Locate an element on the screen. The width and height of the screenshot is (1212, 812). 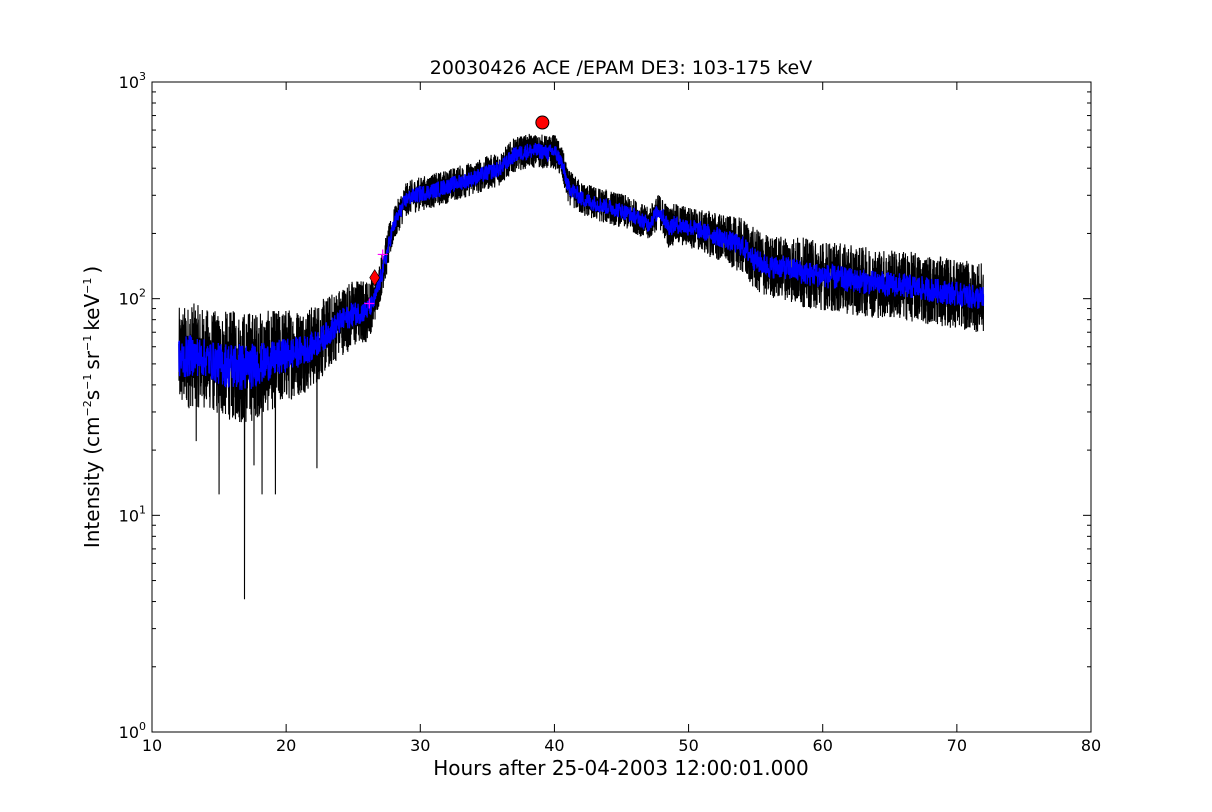
markers-layer is located at coordinates (457, 212).